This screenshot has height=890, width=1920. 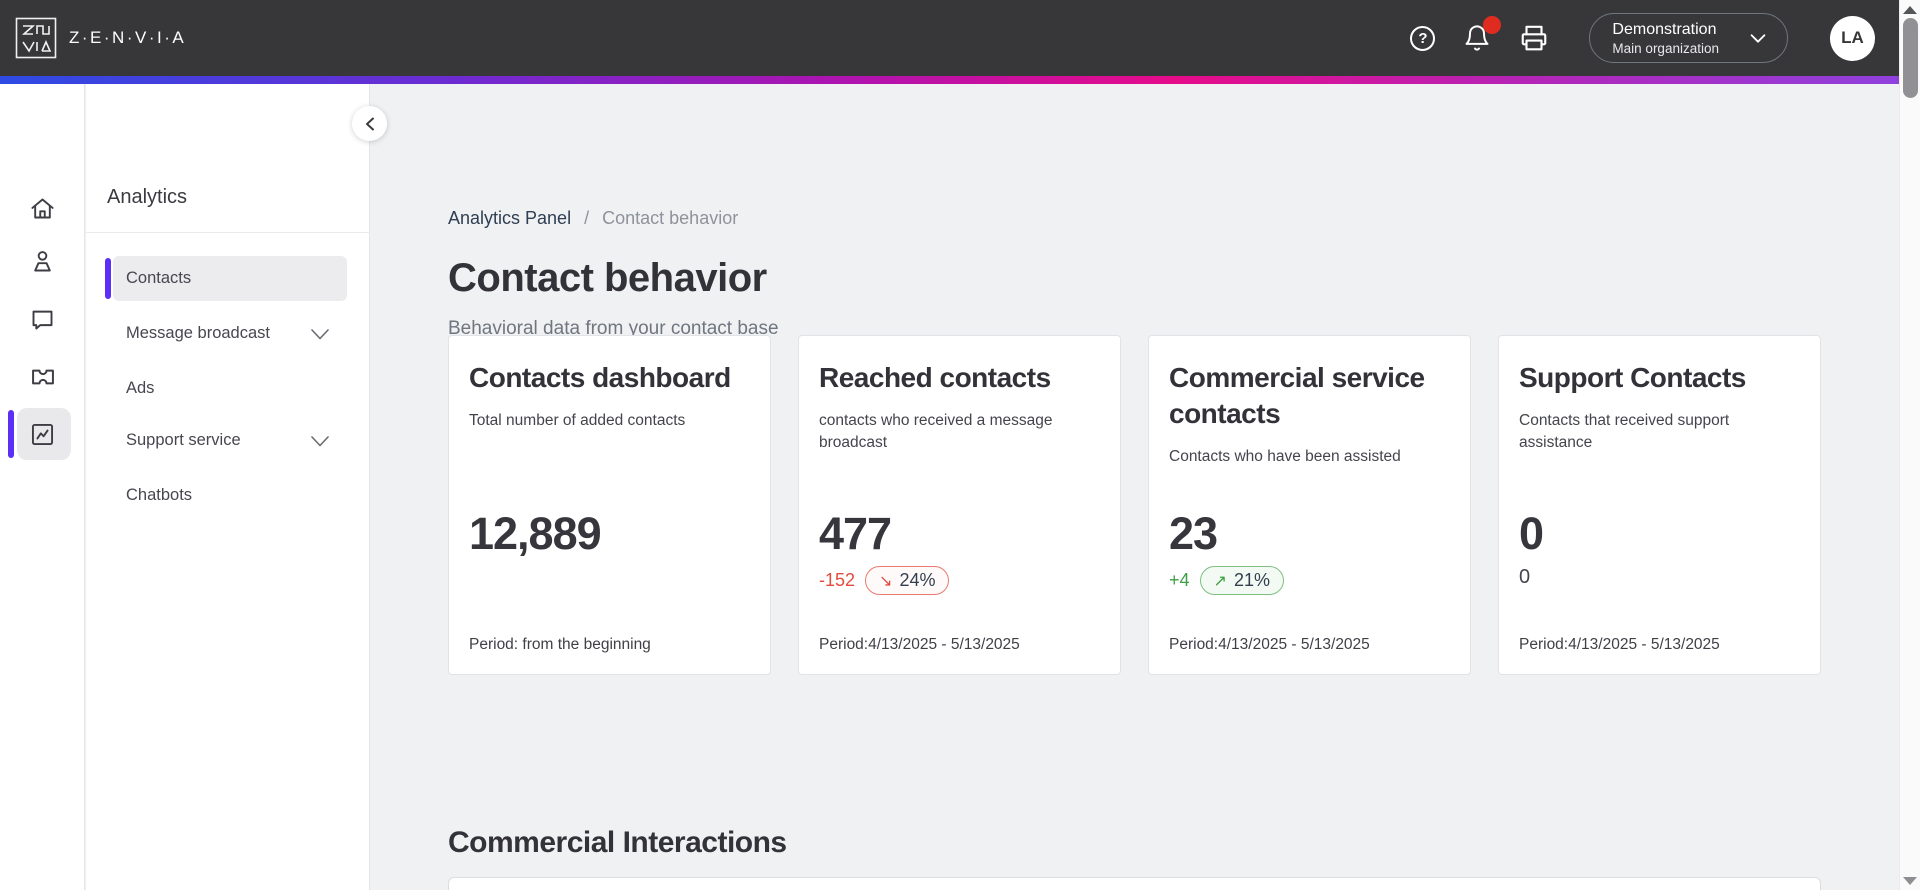 I want to click on organization-subtitle: Main organization, so click(x=1665, y=48).